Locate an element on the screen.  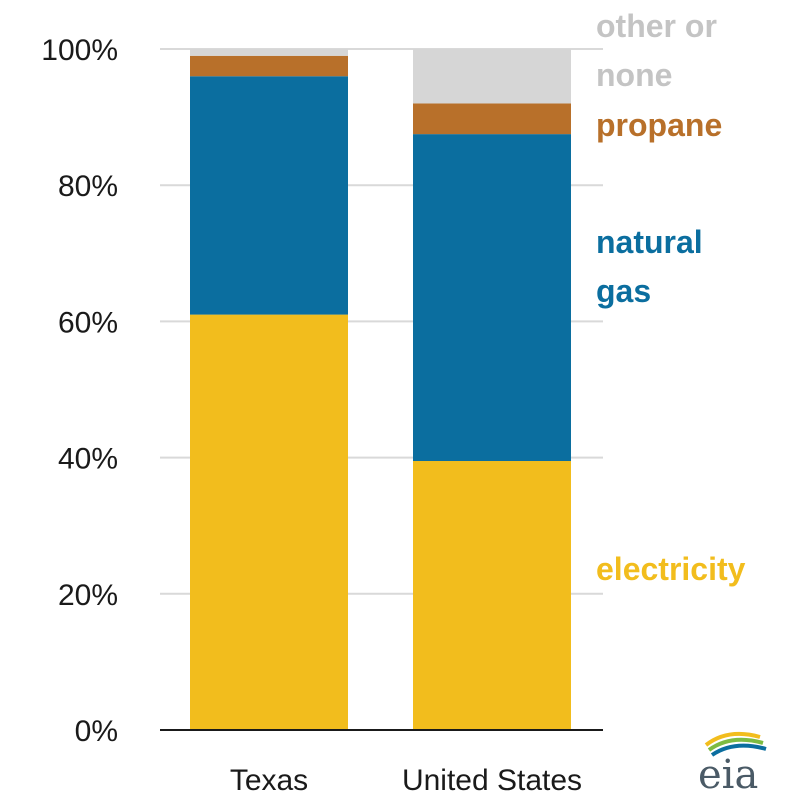
logo-text: eia is located at coordinates (728, 775).